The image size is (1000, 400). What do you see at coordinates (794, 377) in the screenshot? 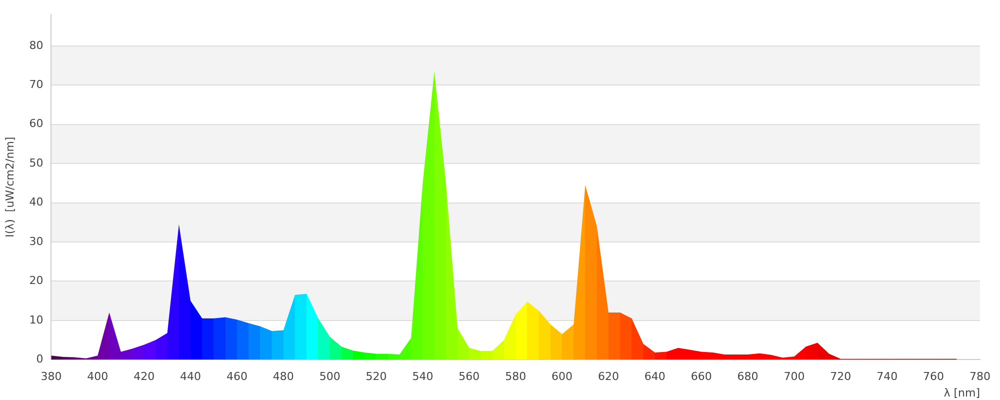
I see `x-tick-label: 700` at bounding box center [794, 377].